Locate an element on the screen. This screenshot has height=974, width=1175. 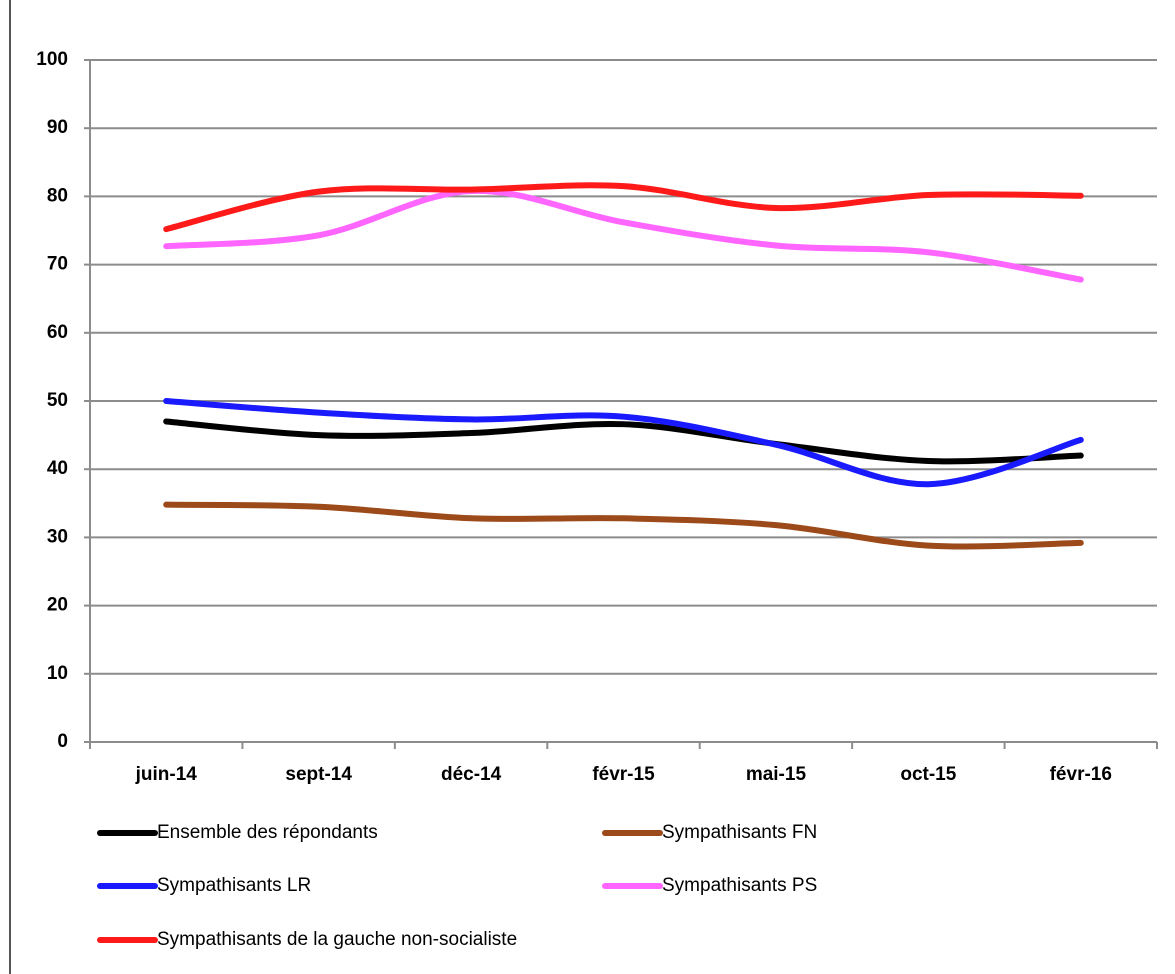
y-tick-label: 0 is located at coordinates (62, 741).